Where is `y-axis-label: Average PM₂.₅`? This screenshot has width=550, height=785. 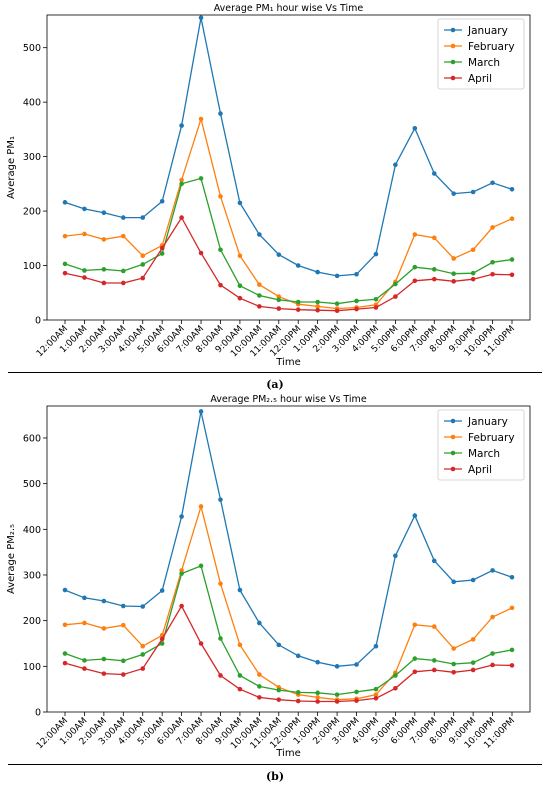
y-axis-label: Average PM₂.₅ is located at coordinates (11, 559).